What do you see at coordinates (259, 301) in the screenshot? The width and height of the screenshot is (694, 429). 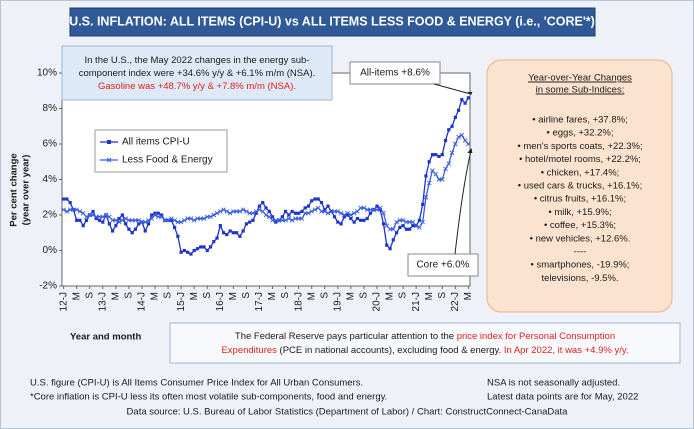 I see `x-tick-label: 17-J` at bounding box center [259, 301].